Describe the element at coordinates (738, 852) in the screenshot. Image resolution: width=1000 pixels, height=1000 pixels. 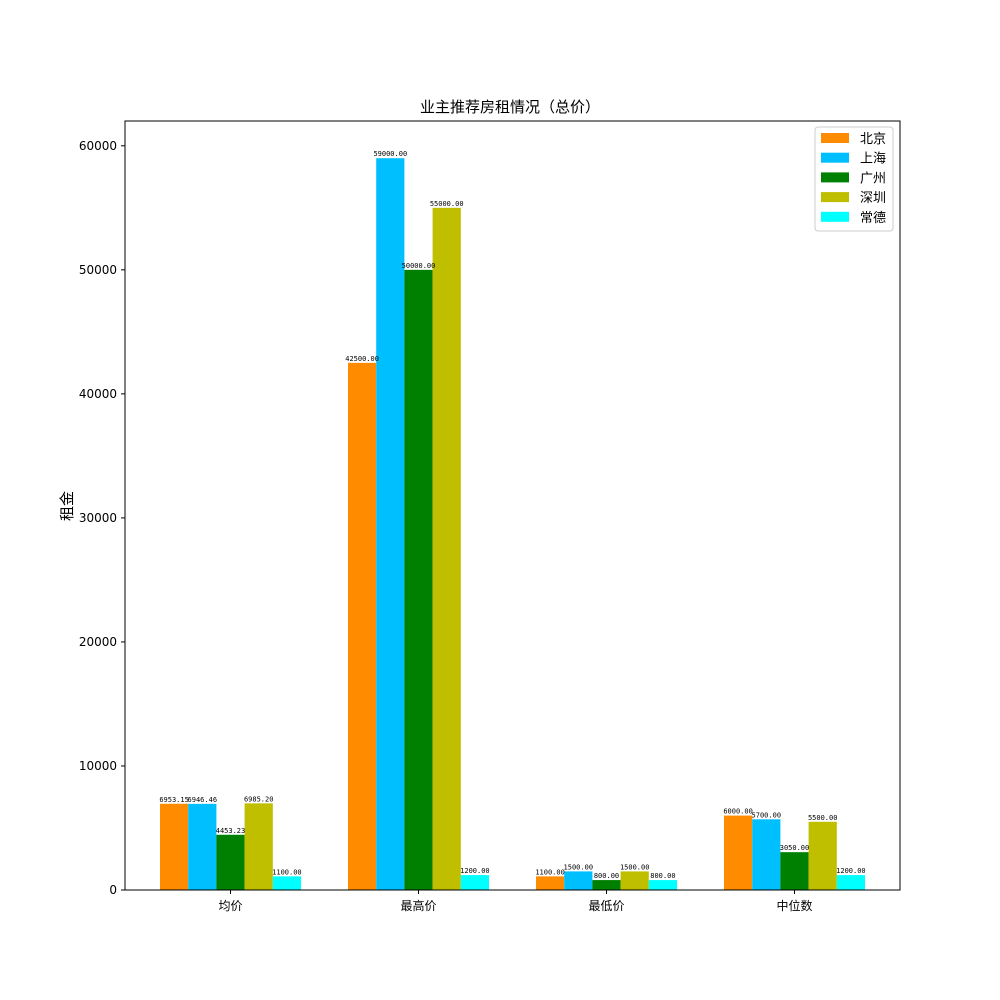
I see `bar-北京-中位数` at that location.